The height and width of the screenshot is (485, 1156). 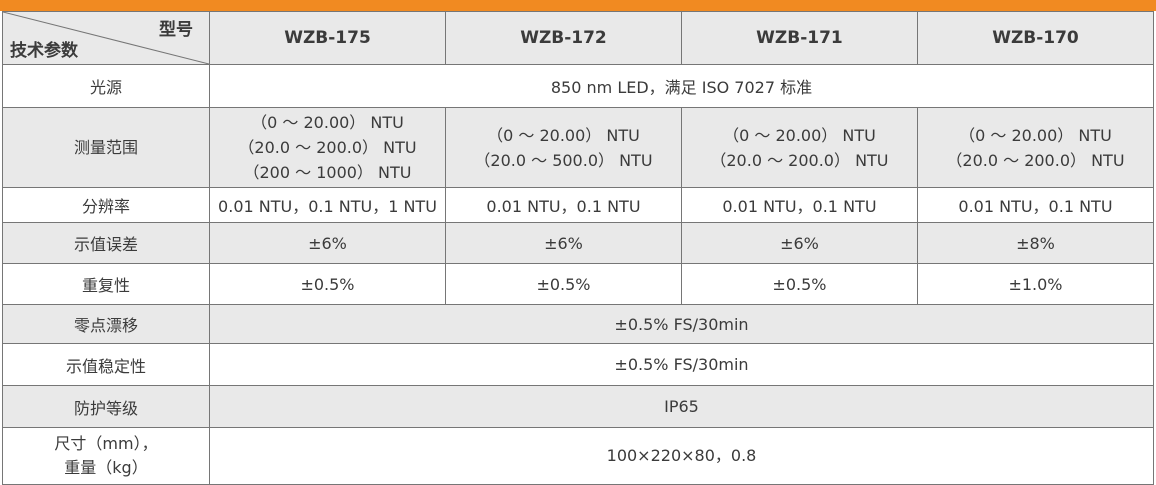 I want to click on cell-size-weight-value: 100×220×80，0.8, so click(x=681, y=456).